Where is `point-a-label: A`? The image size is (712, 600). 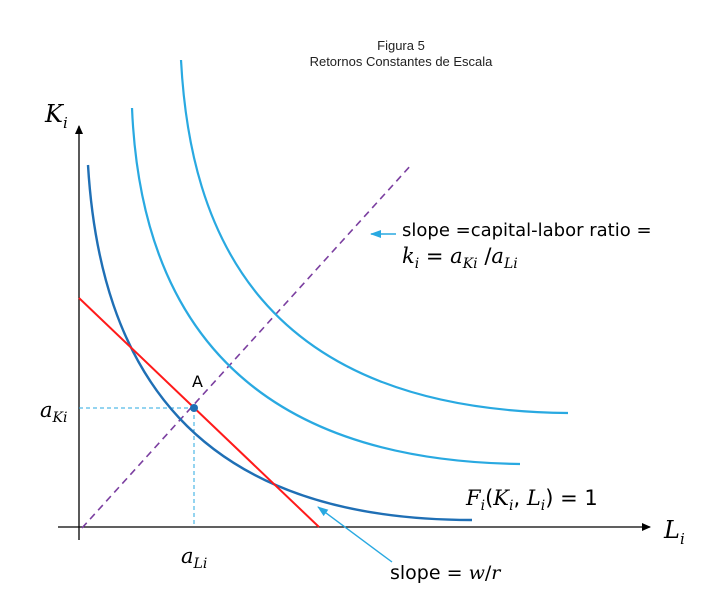
point-a-label: A is located at coordinates (197, 381).